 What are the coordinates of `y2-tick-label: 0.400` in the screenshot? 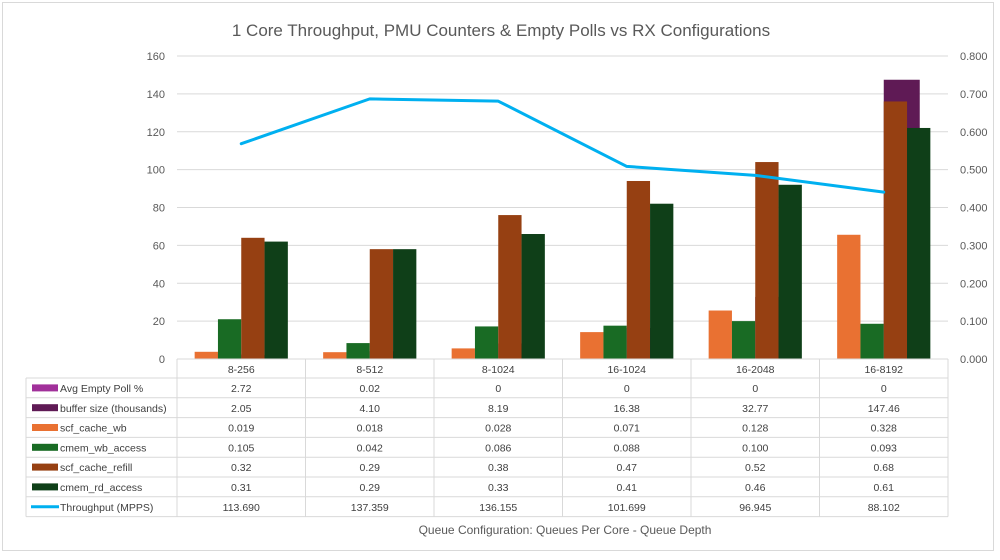 It's located at (974, 209).